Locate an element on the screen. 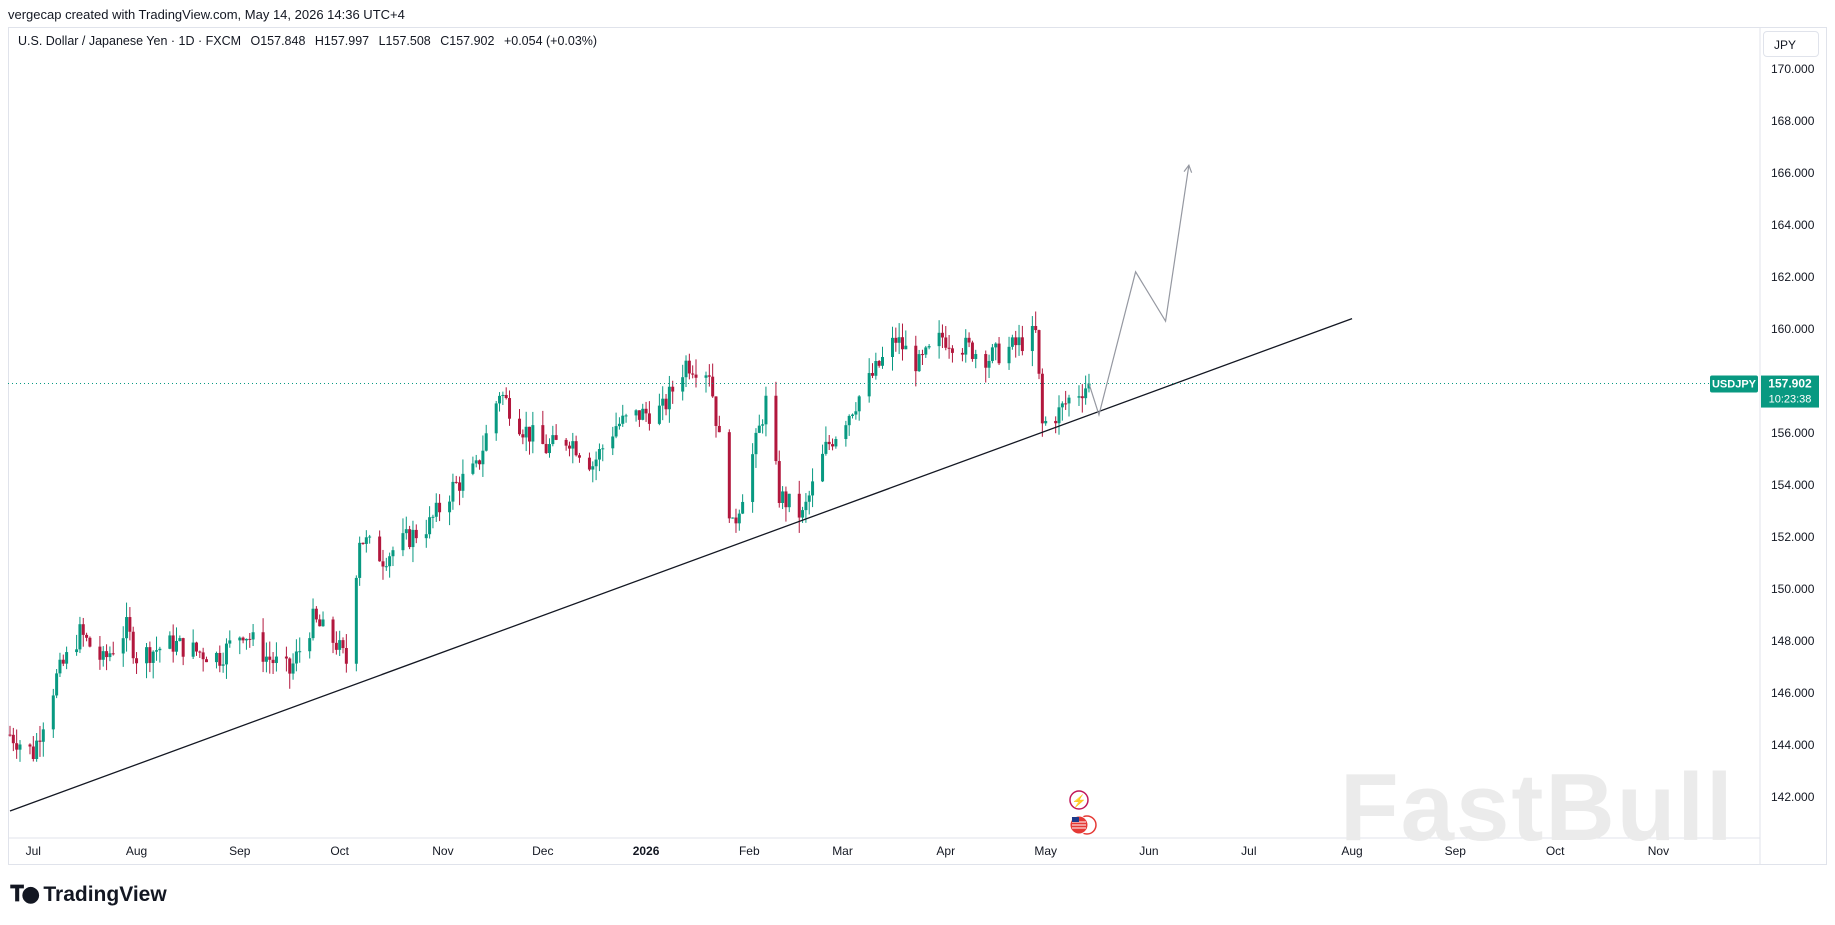 The width and height of the screenshot is (1835, 925). time-tick-label: Jun is located at coordinates (1148, 851).